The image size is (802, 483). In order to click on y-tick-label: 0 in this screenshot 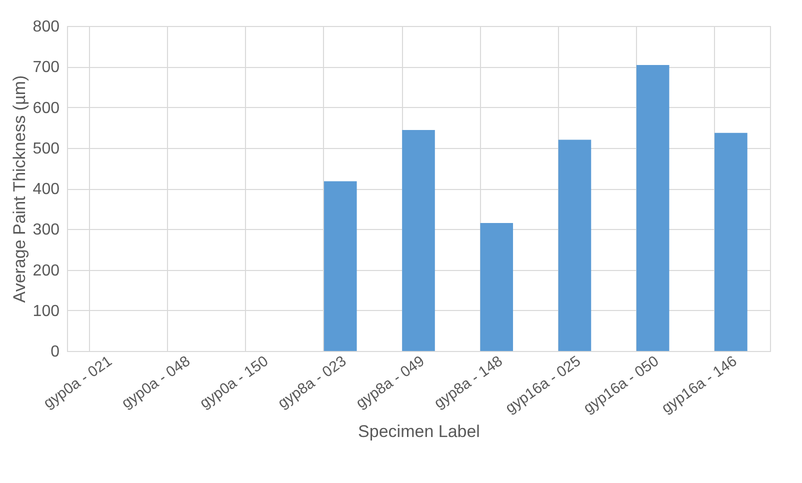, I will do `click(55, 352)`.